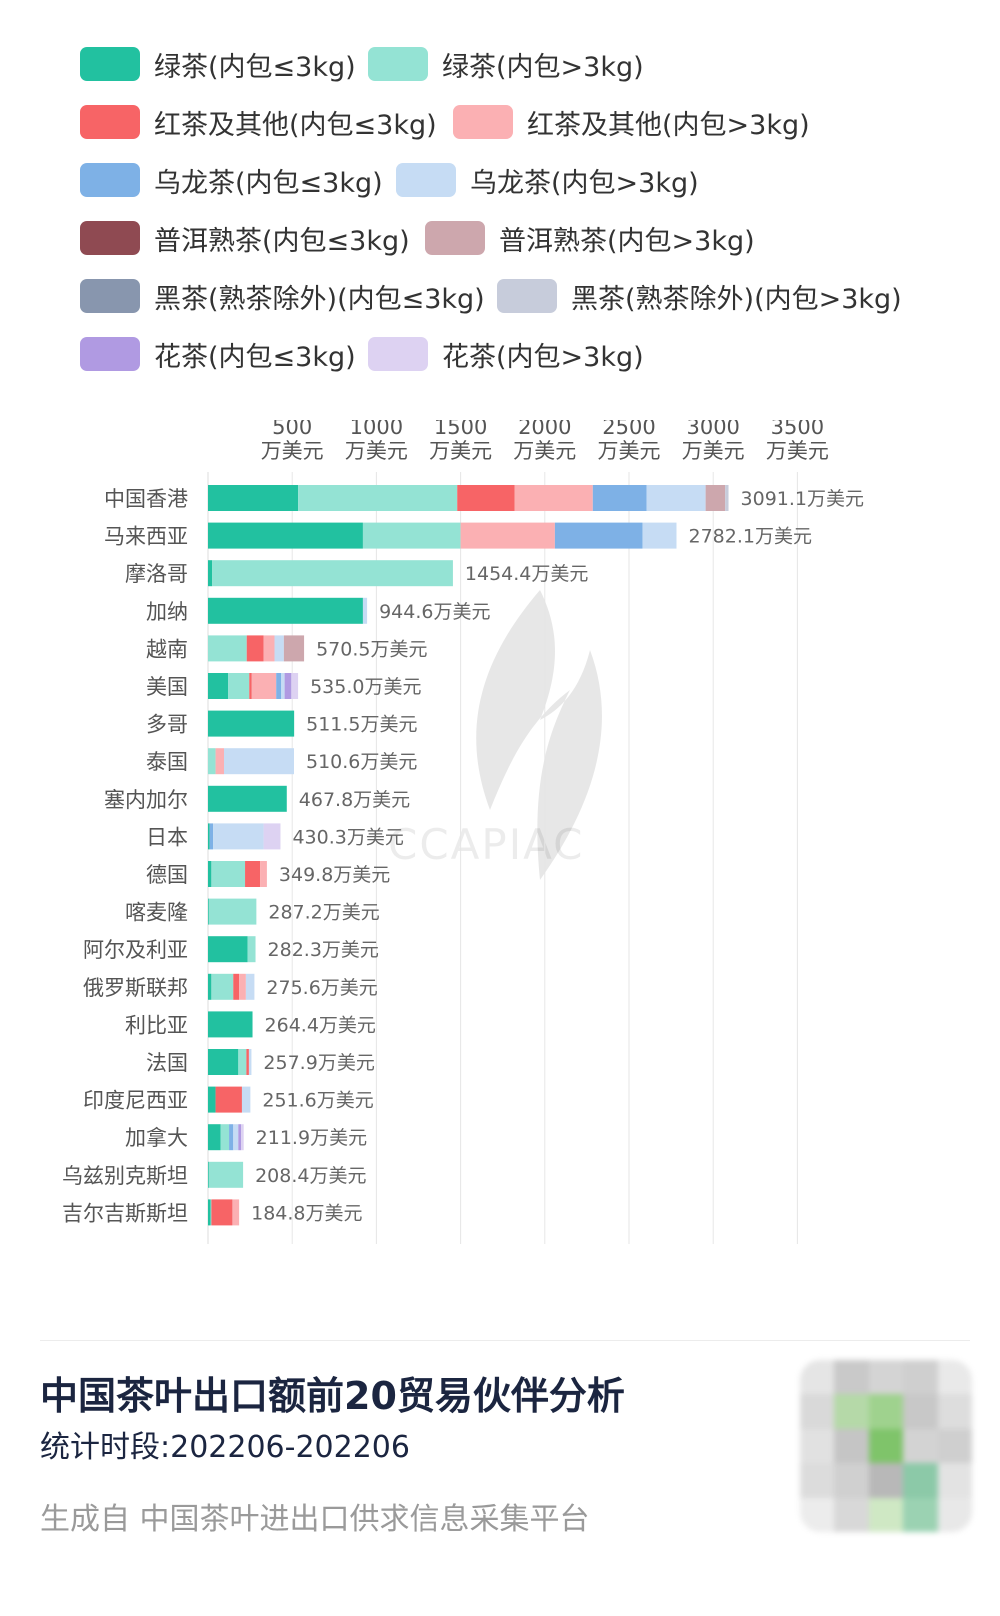 This screenshot has height=1616, width=1000. What do you see at coordinates (506, 64) in the screenshot?
I see `legend-item: 绿茶(内包>3kg)` at bounding box center [506, 64].